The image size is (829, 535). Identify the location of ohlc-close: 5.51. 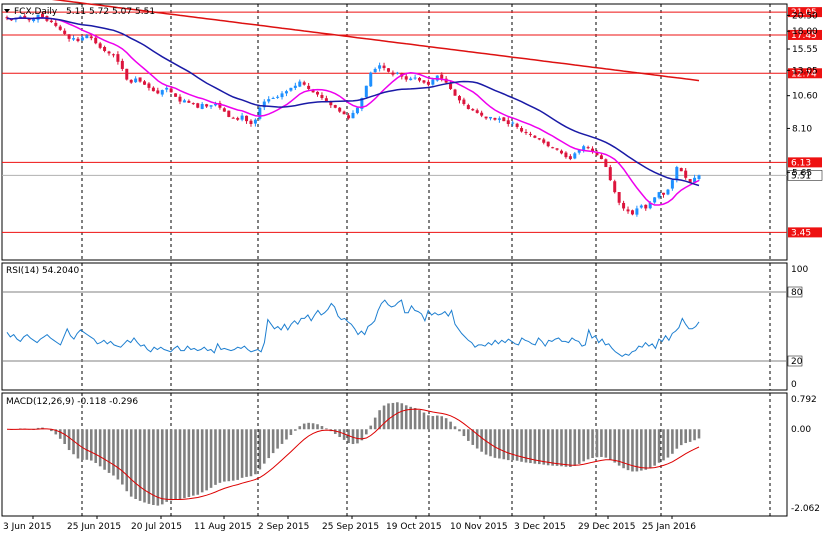
(145, 12).